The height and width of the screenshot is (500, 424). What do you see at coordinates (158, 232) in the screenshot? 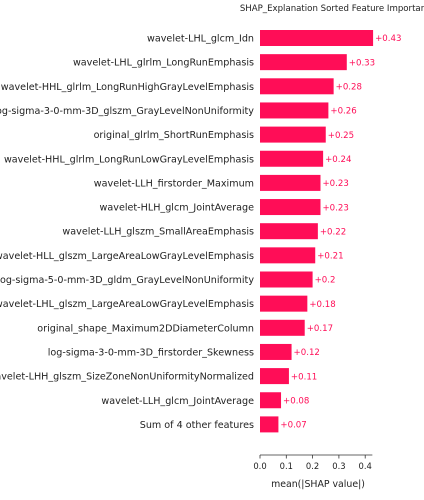
I see `category-label-8: wavelet-LLH_glszm_SmallAreaEmphasis` at bounding box center [158, 232].